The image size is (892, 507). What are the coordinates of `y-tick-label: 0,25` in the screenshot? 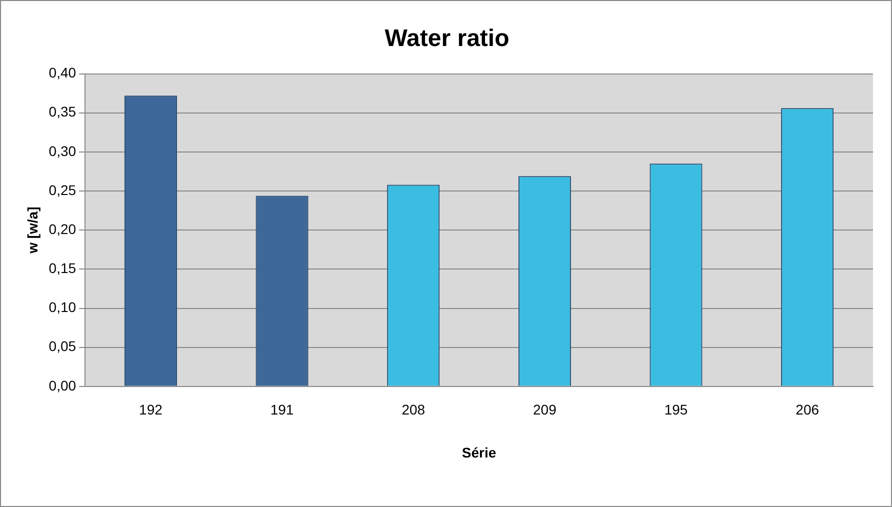 It's located at (62, 190).